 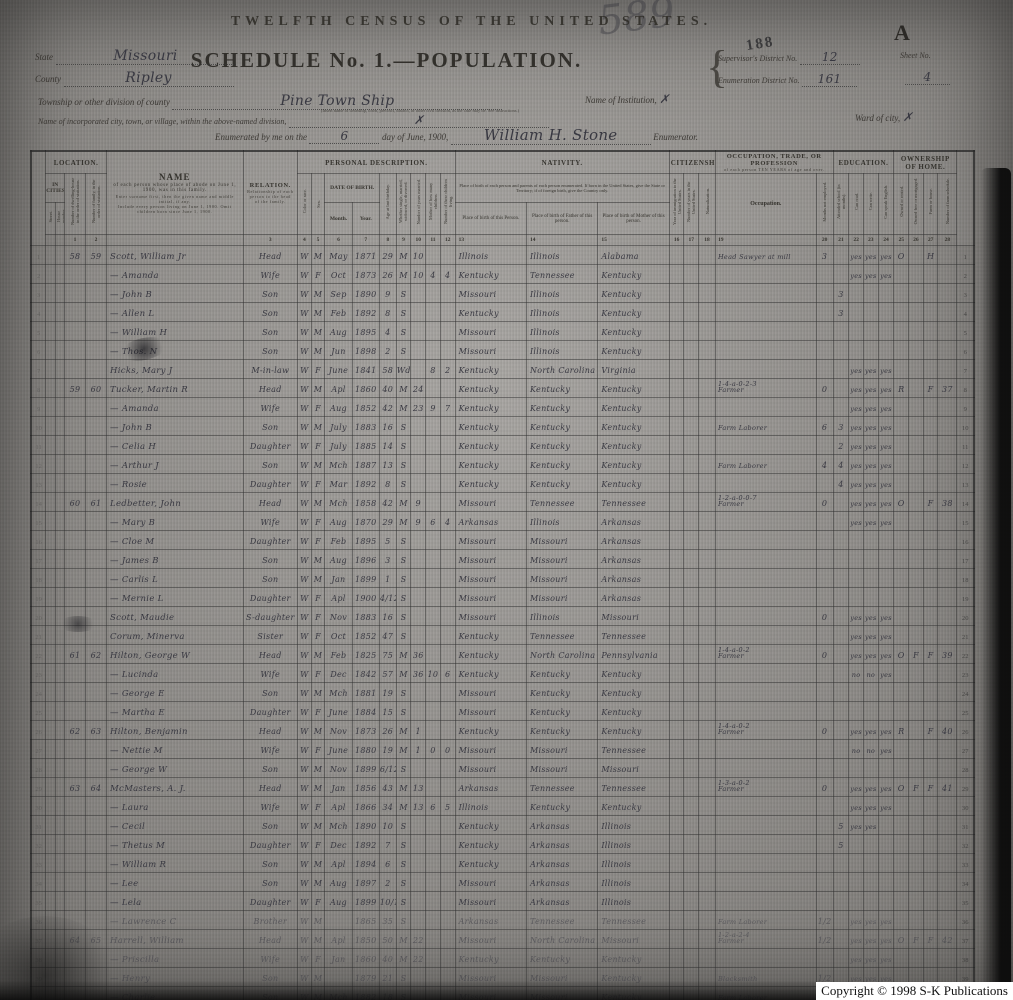 I want to click on enumerated-day: 6, so click(x=344, y=136).